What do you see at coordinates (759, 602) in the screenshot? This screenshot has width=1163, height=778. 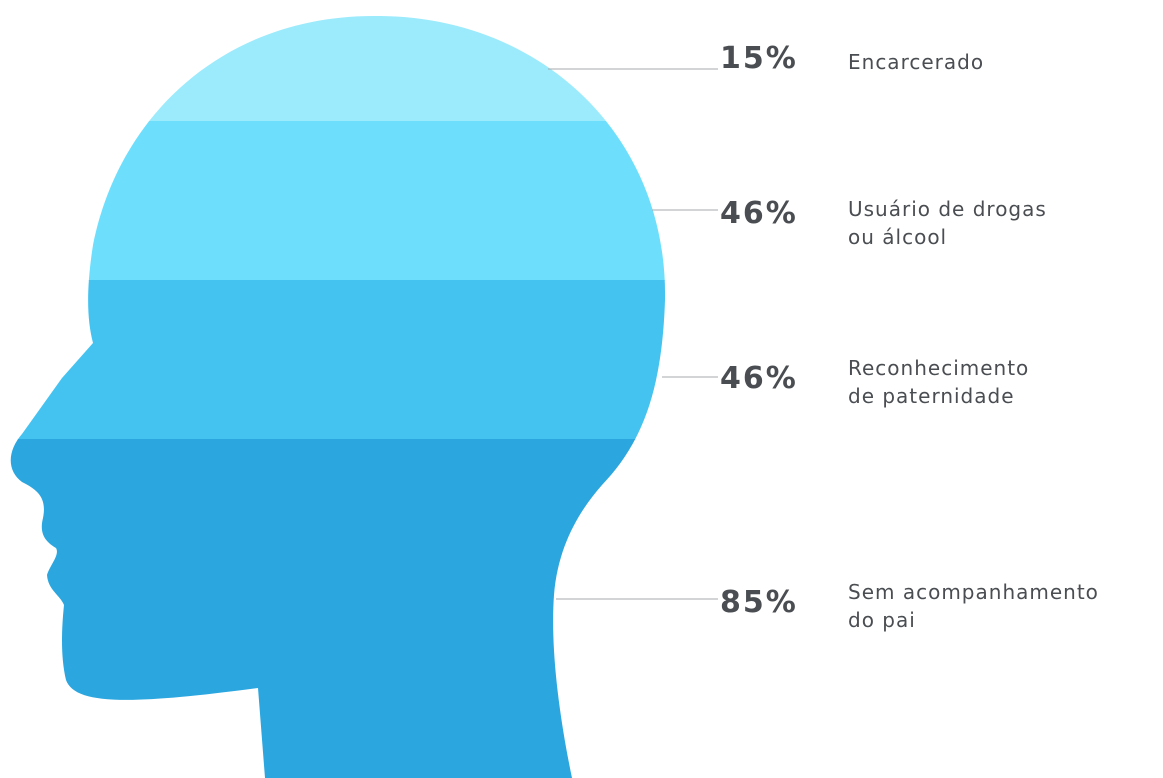 I see `stat-value: 85%` at bounding box center [759, 602].